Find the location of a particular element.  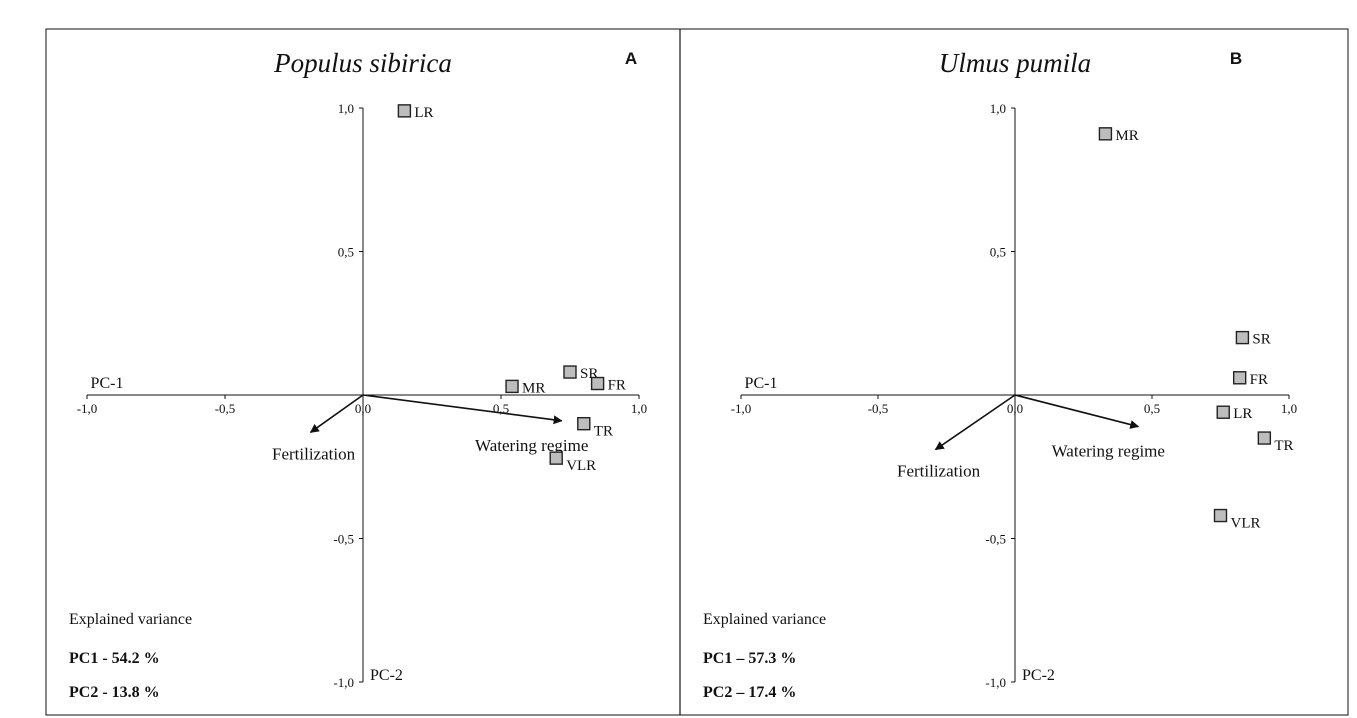

explained-variance-pc2: PC2 – 17.4 % is located at coordinates (749, 692).